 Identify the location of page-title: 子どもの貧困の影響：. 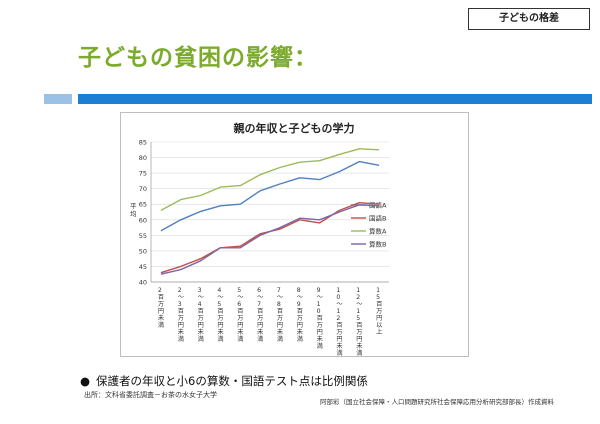
(198, 58).